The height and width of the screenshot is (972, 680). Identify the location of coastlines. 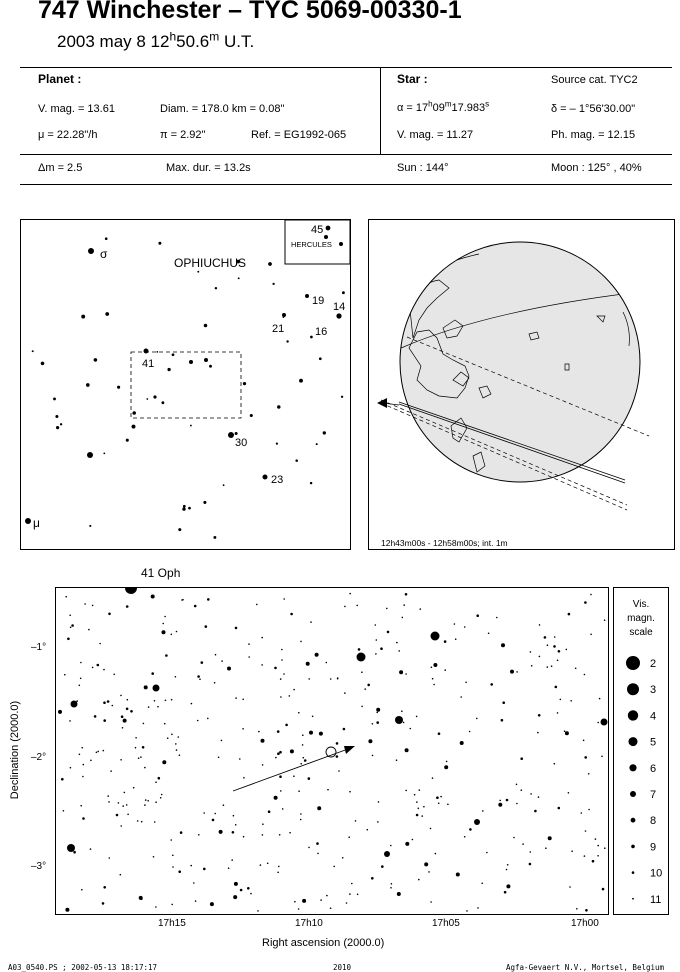
(521, 361).